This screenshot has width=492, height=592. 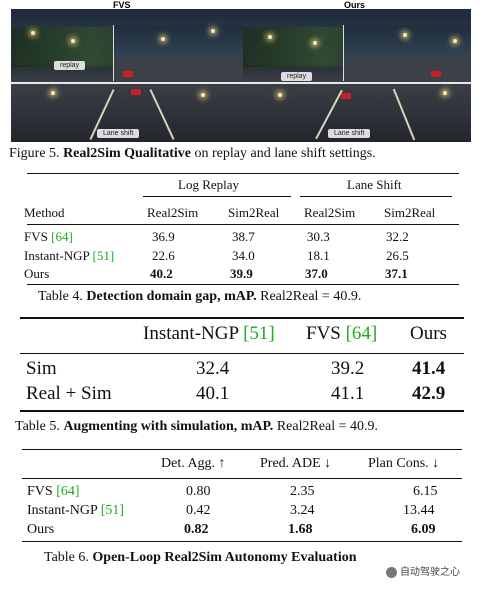 What do you see at coordinates (419, 510) in the screenshot?
I see `table6-cell: 13.44` at bounding box center [419, 510].